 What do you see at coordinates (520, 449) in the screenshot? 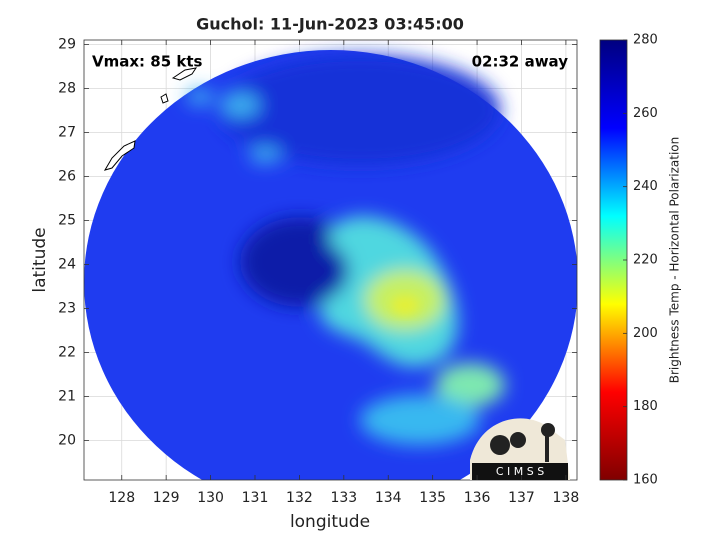
I see `logo: C I M S S` at bounding box center [520, 449].